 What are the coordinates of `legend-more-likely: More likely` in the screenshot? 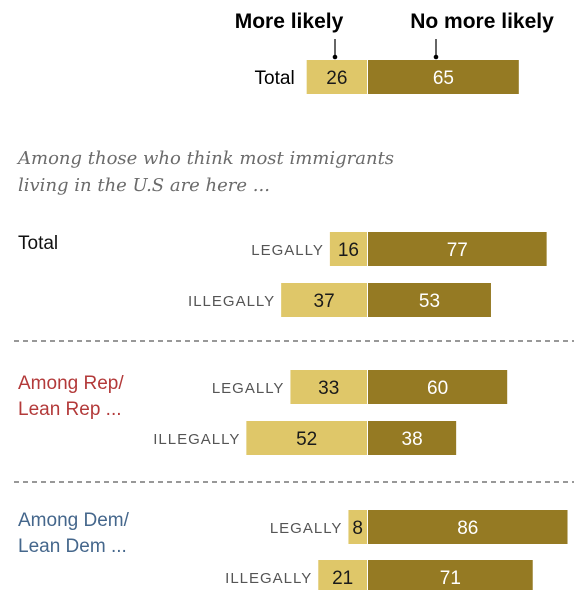 It's located at (289, 21).